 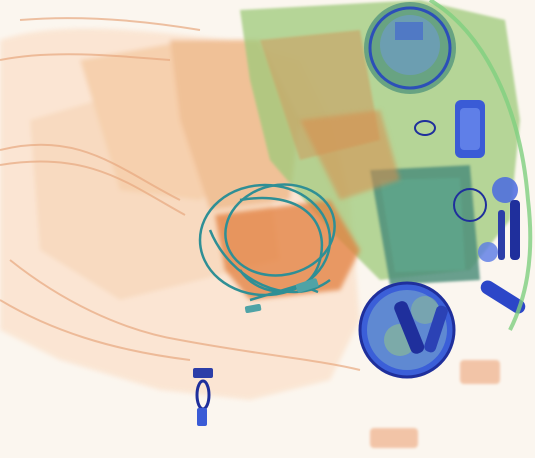 I want to click on zipper-pull, so click(x=203, y=397).